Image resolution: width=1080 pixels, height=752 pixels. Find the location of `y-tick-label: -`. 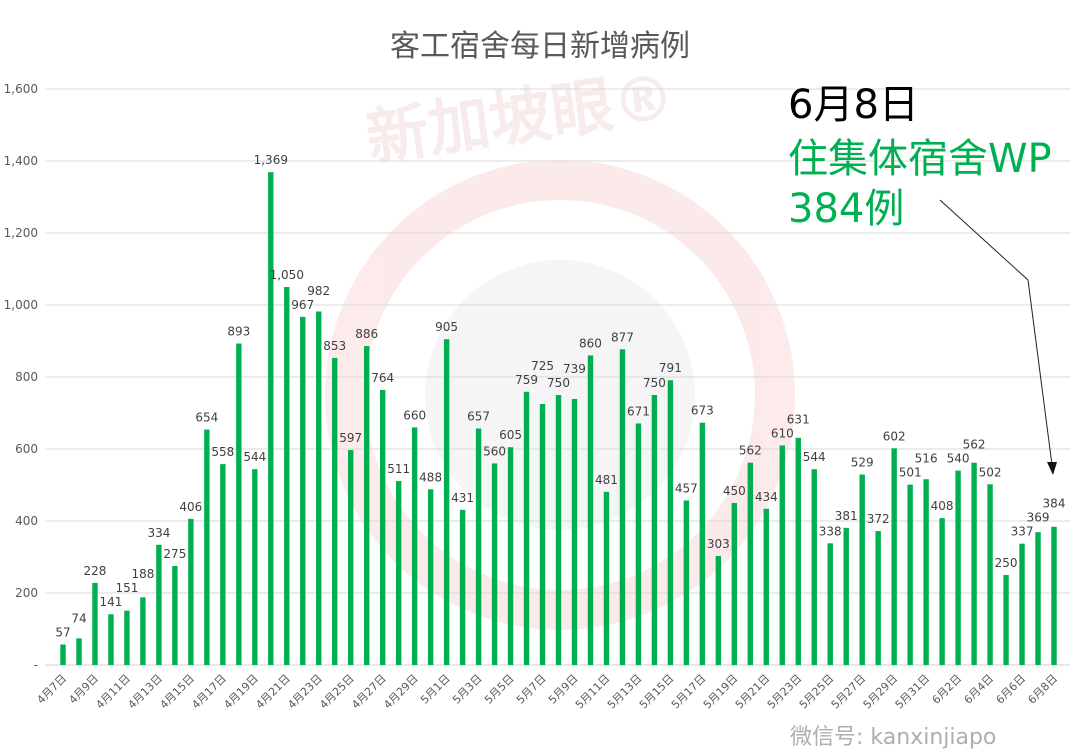

y-tick-label: - is located at coordinates (36, 665).